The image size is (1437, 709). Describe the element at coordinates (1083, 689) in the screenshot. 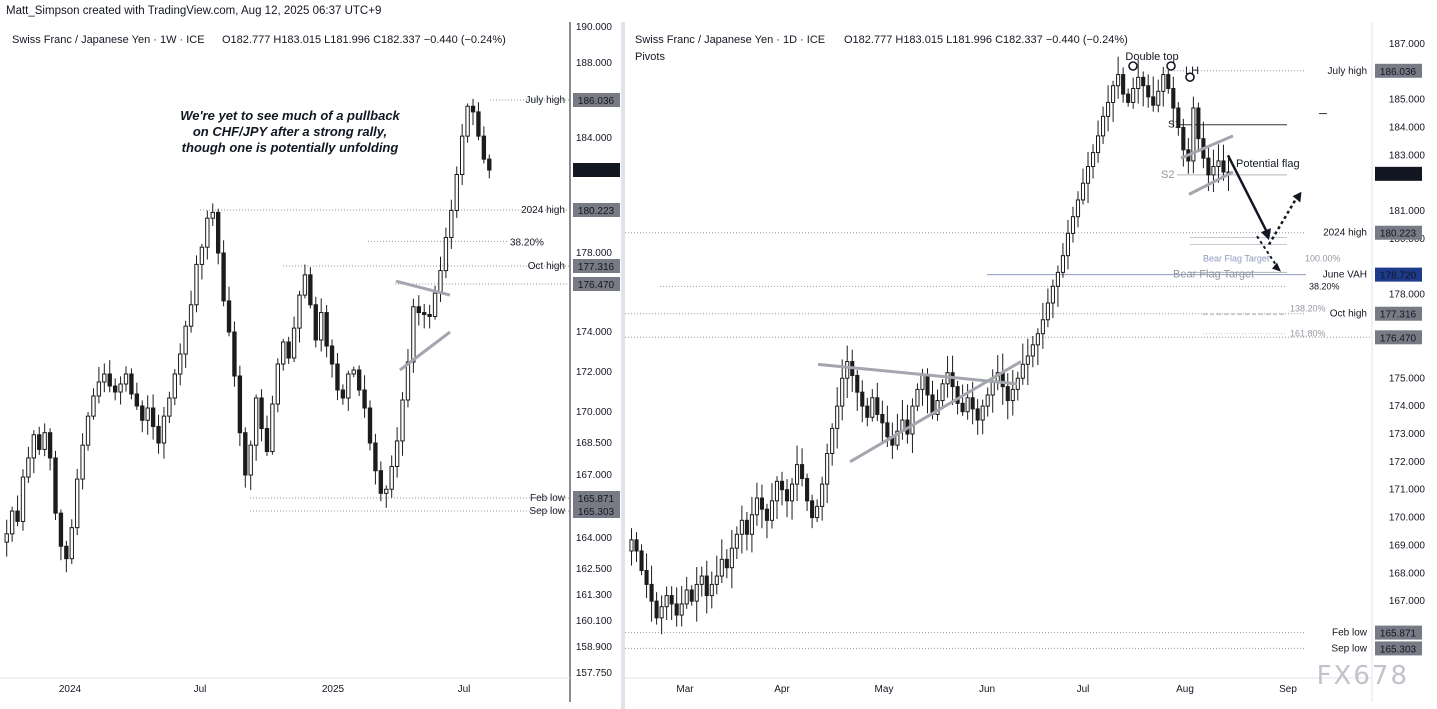

I see `time-tick: Jul` at that location.